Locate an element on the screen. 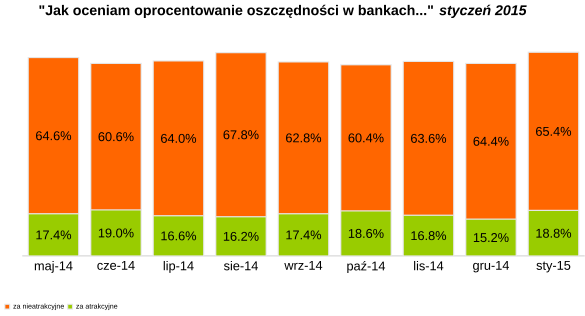  data-label: 64.6% is located at coordinates (54, 135).